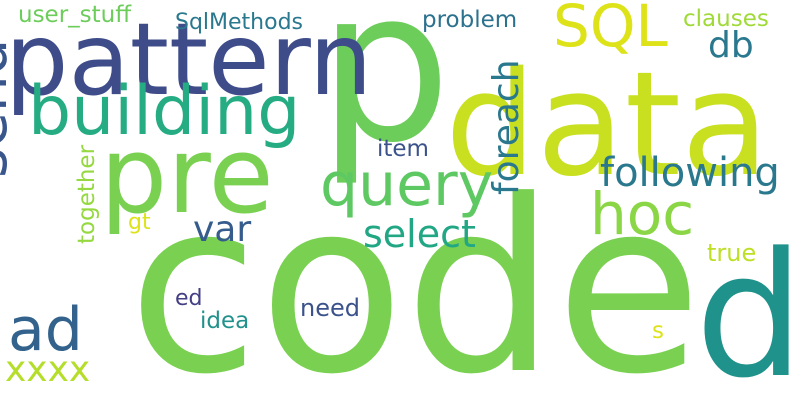  What do you see at coordinates (385, 94) in the screenshot?
I see `word-p: p` at bounding box center [385, 94].